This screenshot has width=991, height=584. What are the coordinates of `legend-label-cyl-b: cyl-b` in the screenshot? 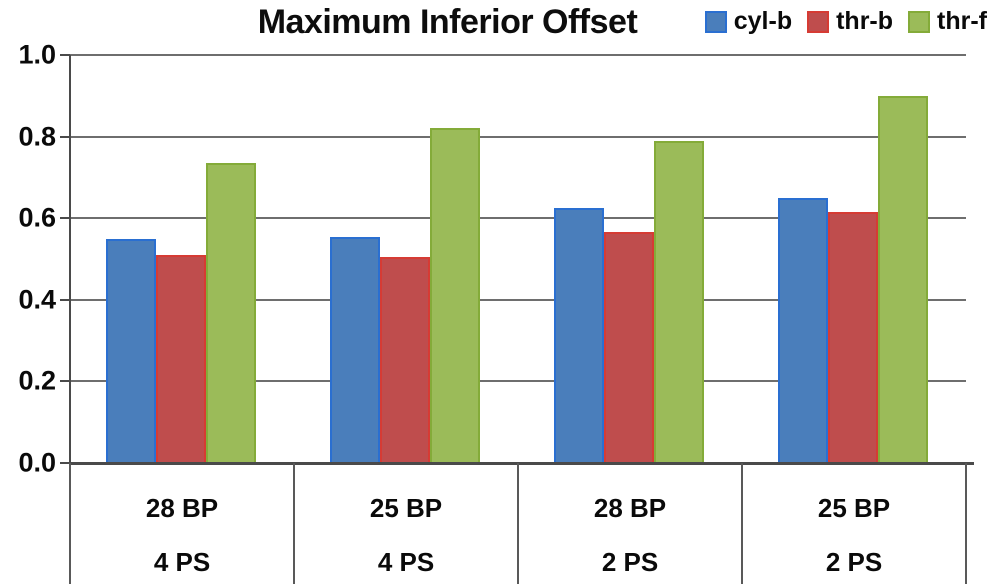 It's located at (763, 21).